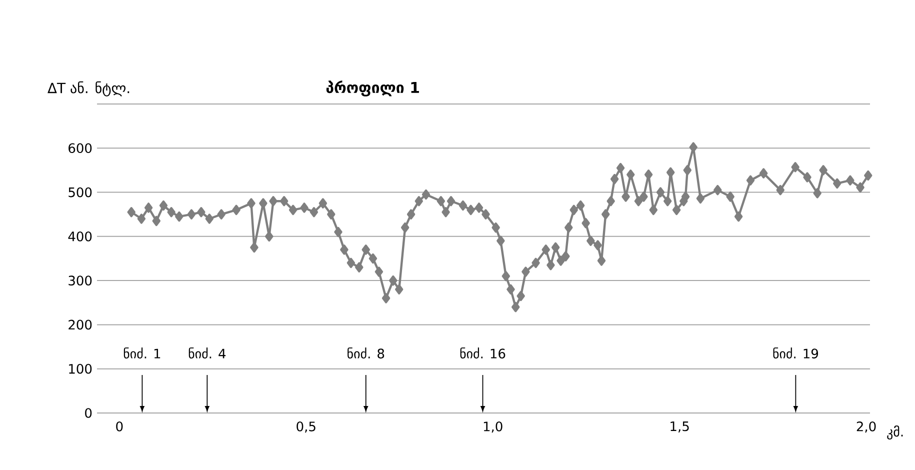  What do you see at coordinates (80, 369) in the screenshot?
I see `y-tick-label: 100` at bounding box center [80, 369].